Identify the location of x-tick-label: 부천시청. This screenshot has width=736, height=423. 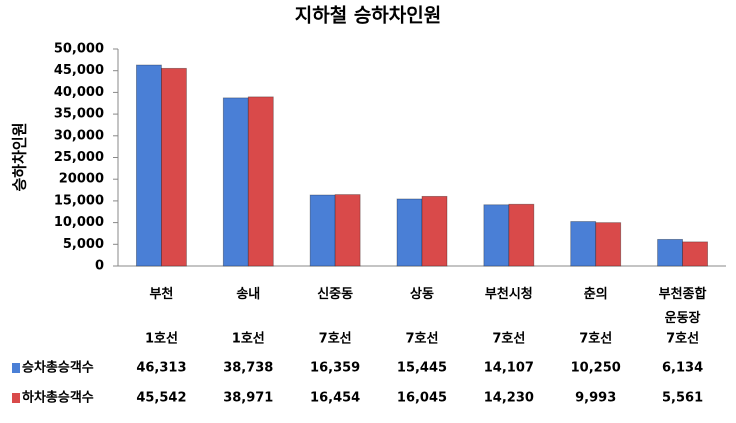
(508, 294).